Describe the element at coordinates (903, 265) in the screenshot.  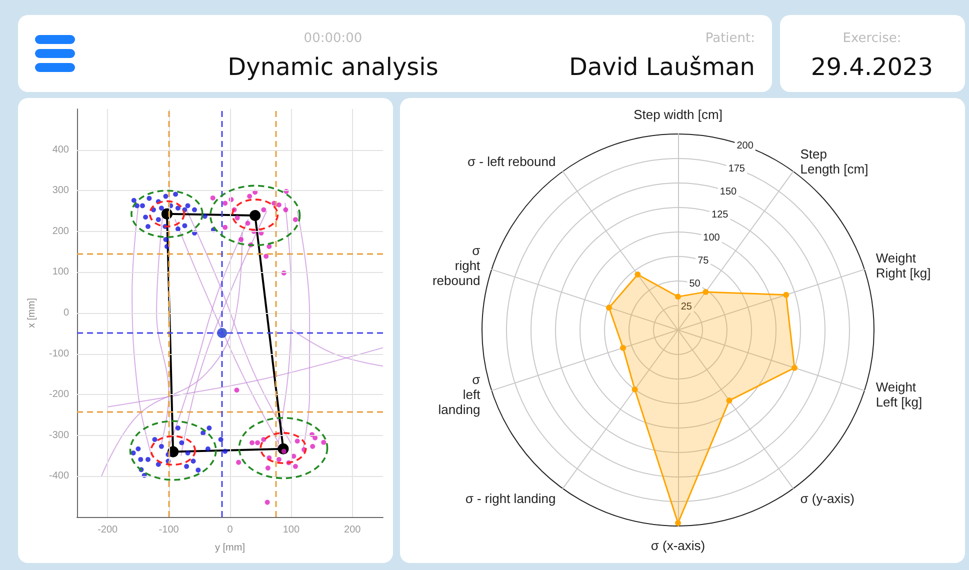
I see `spoke-label: Weight Right [kg]` at that location.